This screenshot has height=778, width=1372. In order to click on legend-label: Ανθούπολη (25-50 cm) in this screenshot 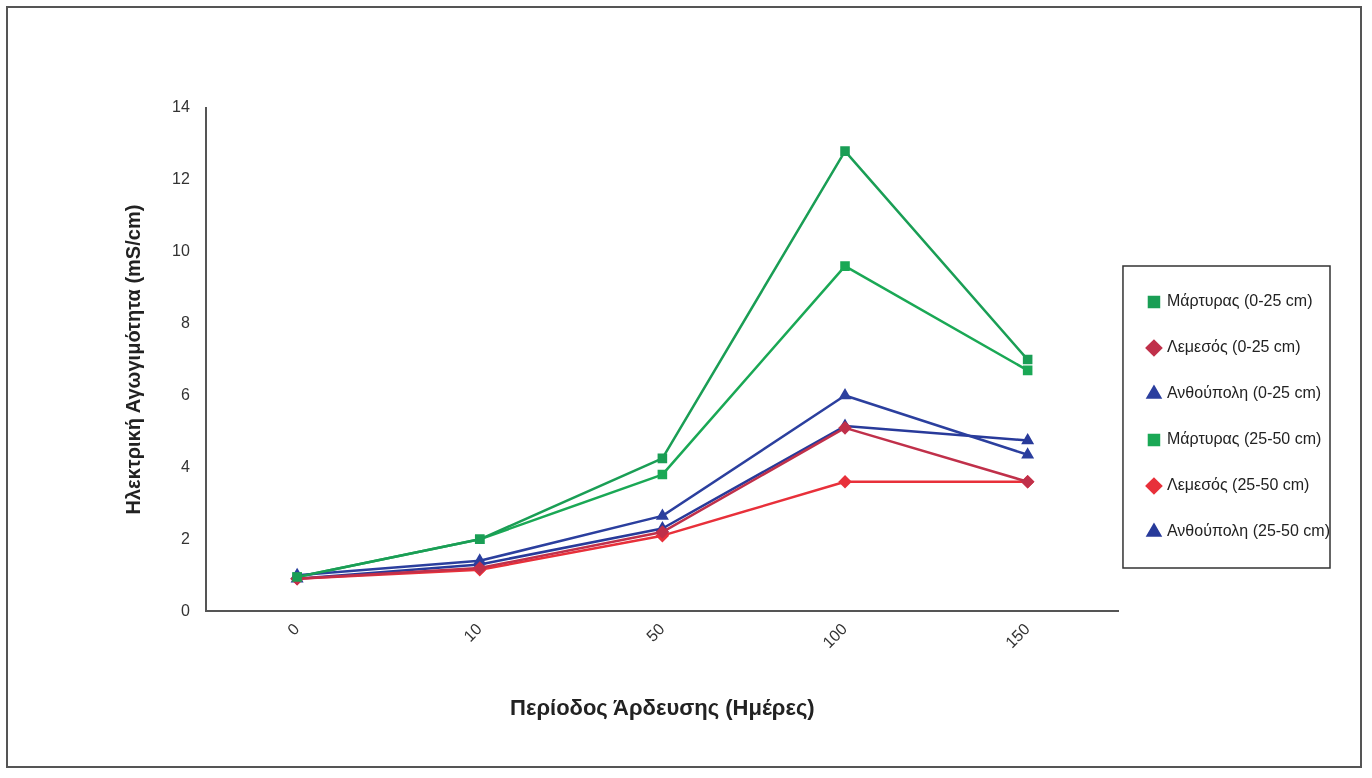, I will do `click(1248, 531)`.